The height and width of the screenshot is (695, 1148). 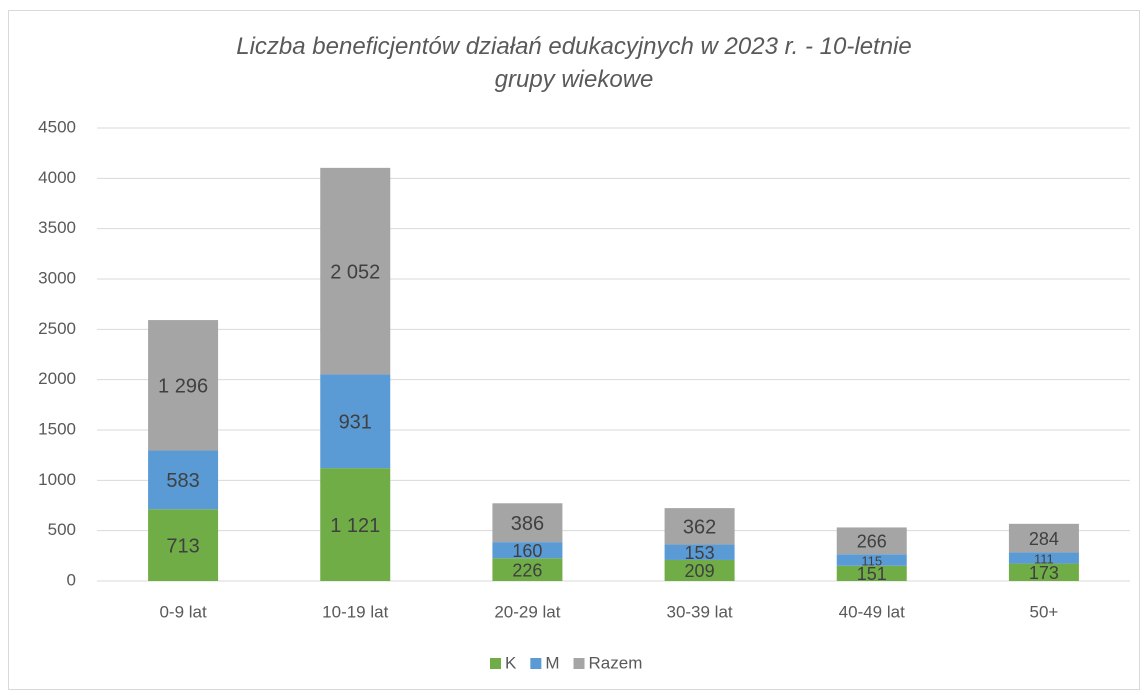 I want to click on data-label: 931, so click(x=355, y=423).